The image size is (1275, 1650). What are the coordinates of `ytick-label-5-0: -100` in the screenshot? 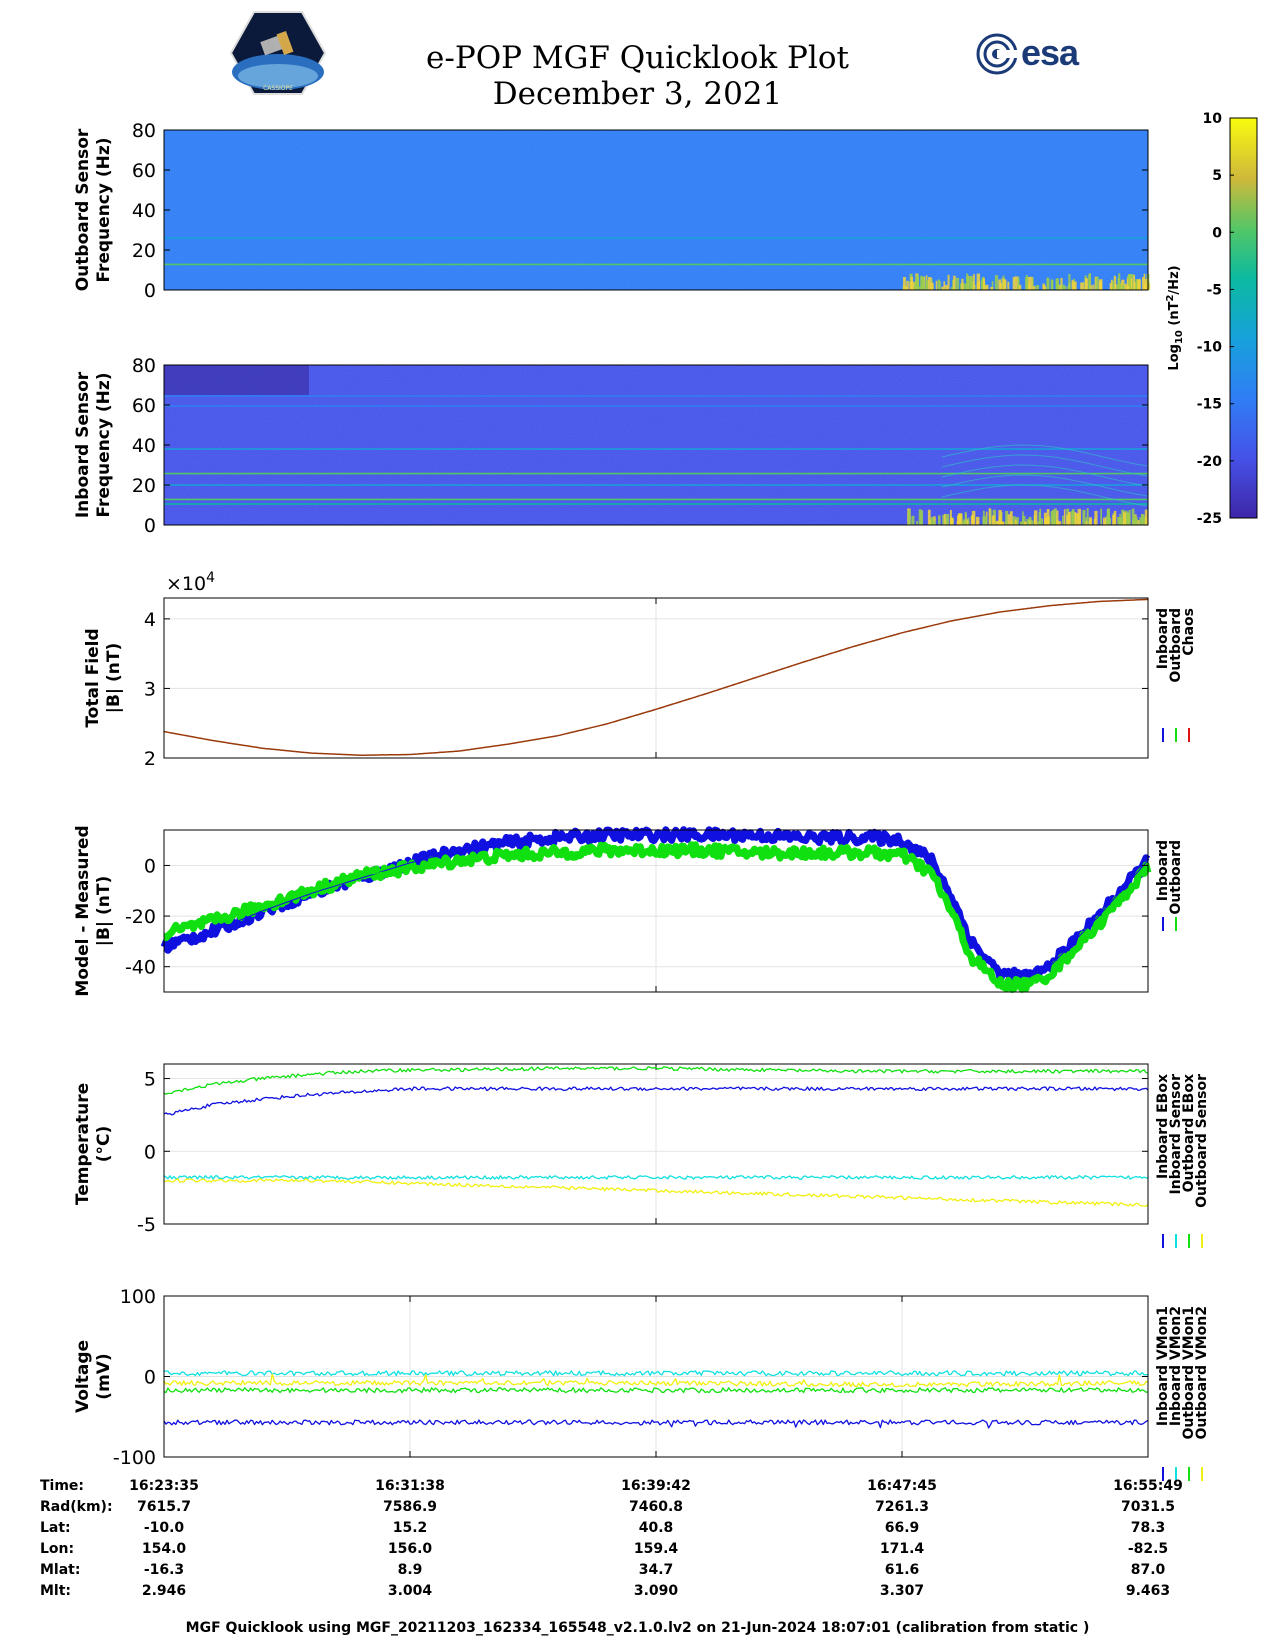 It's located at (134, 1458).